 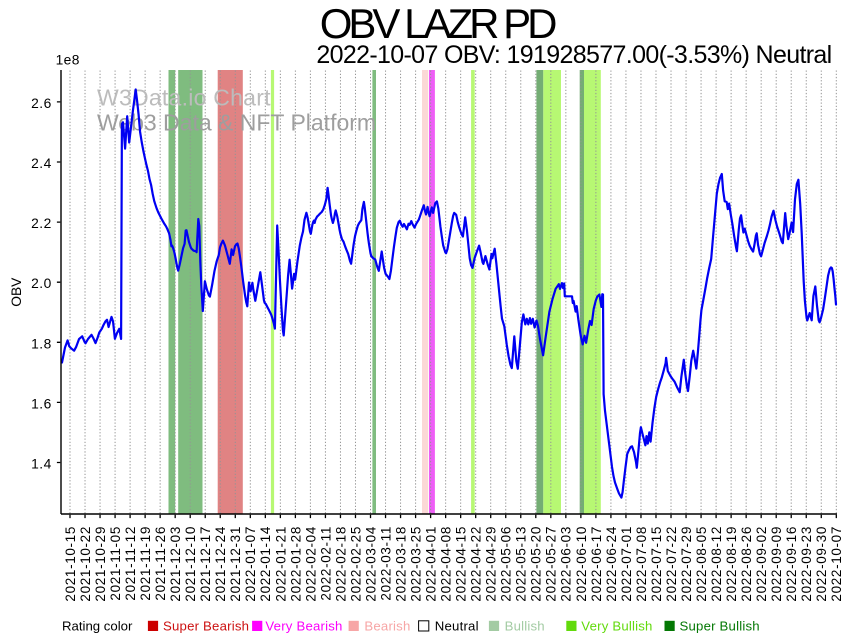 What do you see at coordinates (626, 564) in the screenshot?
I see `svg-text: 2022-07-01` at bounding box center [626, 564].